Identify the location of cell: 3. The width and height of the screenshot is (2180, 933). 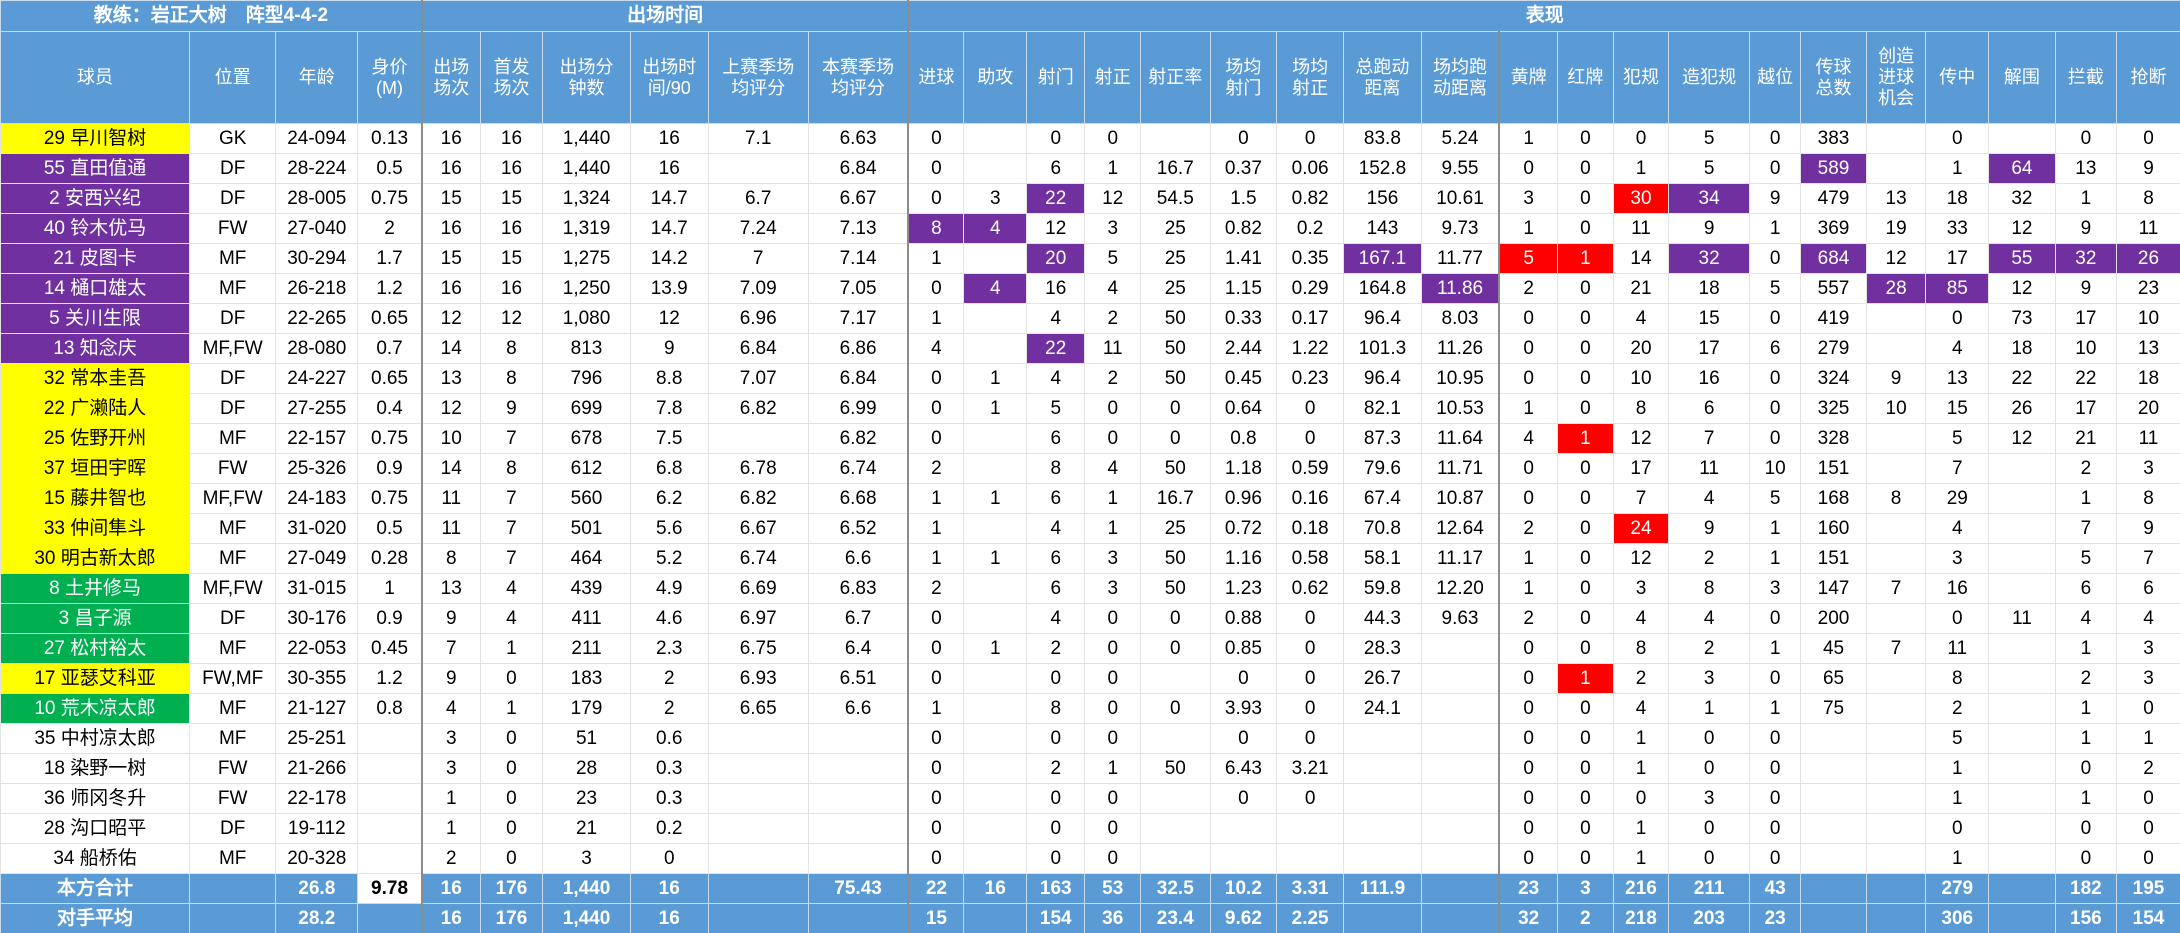
(1528, 198).